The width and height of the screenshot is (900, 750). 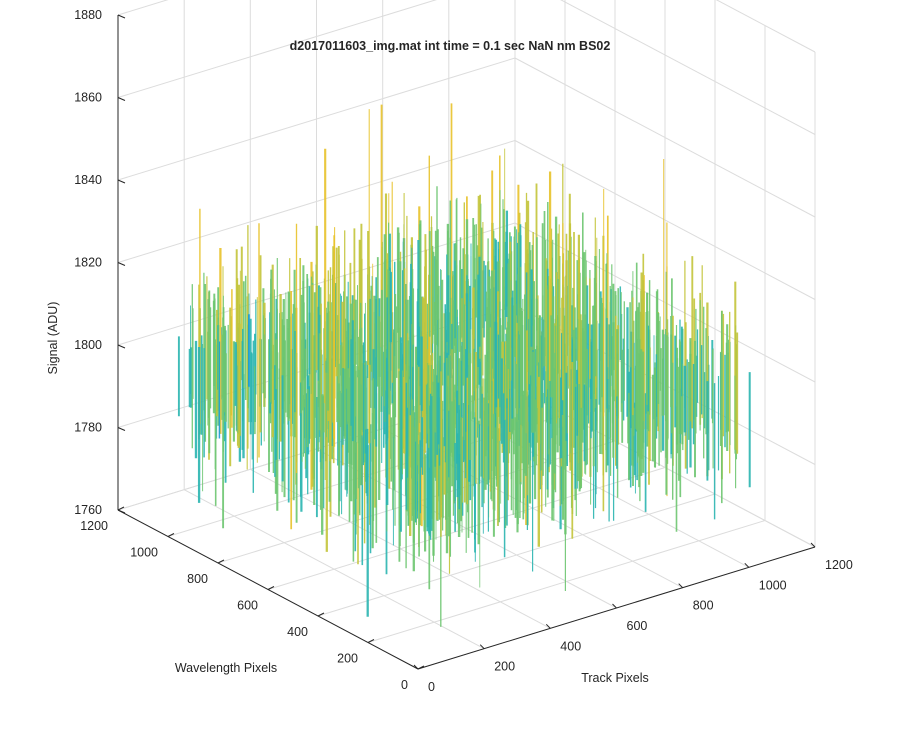 What do you see at coordinates (347, 659) in the screenshot?
I see `y-tick-label: 200` at bounding box center [347, 659].